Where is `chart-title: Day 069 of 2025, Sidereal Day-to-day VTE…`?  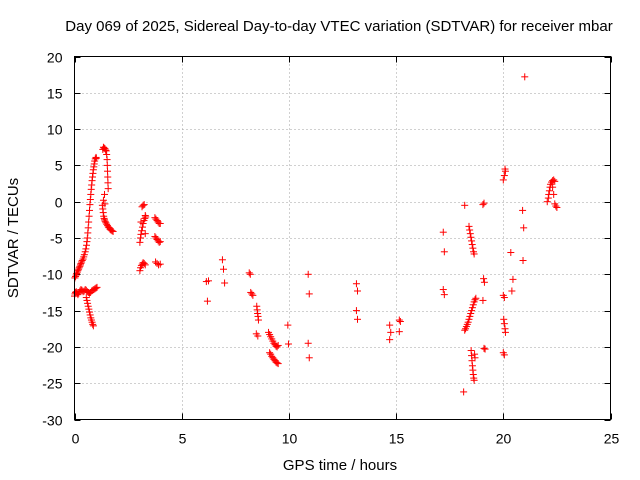
chart-title: Day 069 of 2025, Sidereal Day-to-day VTE… is located at coordinates (338, 26).